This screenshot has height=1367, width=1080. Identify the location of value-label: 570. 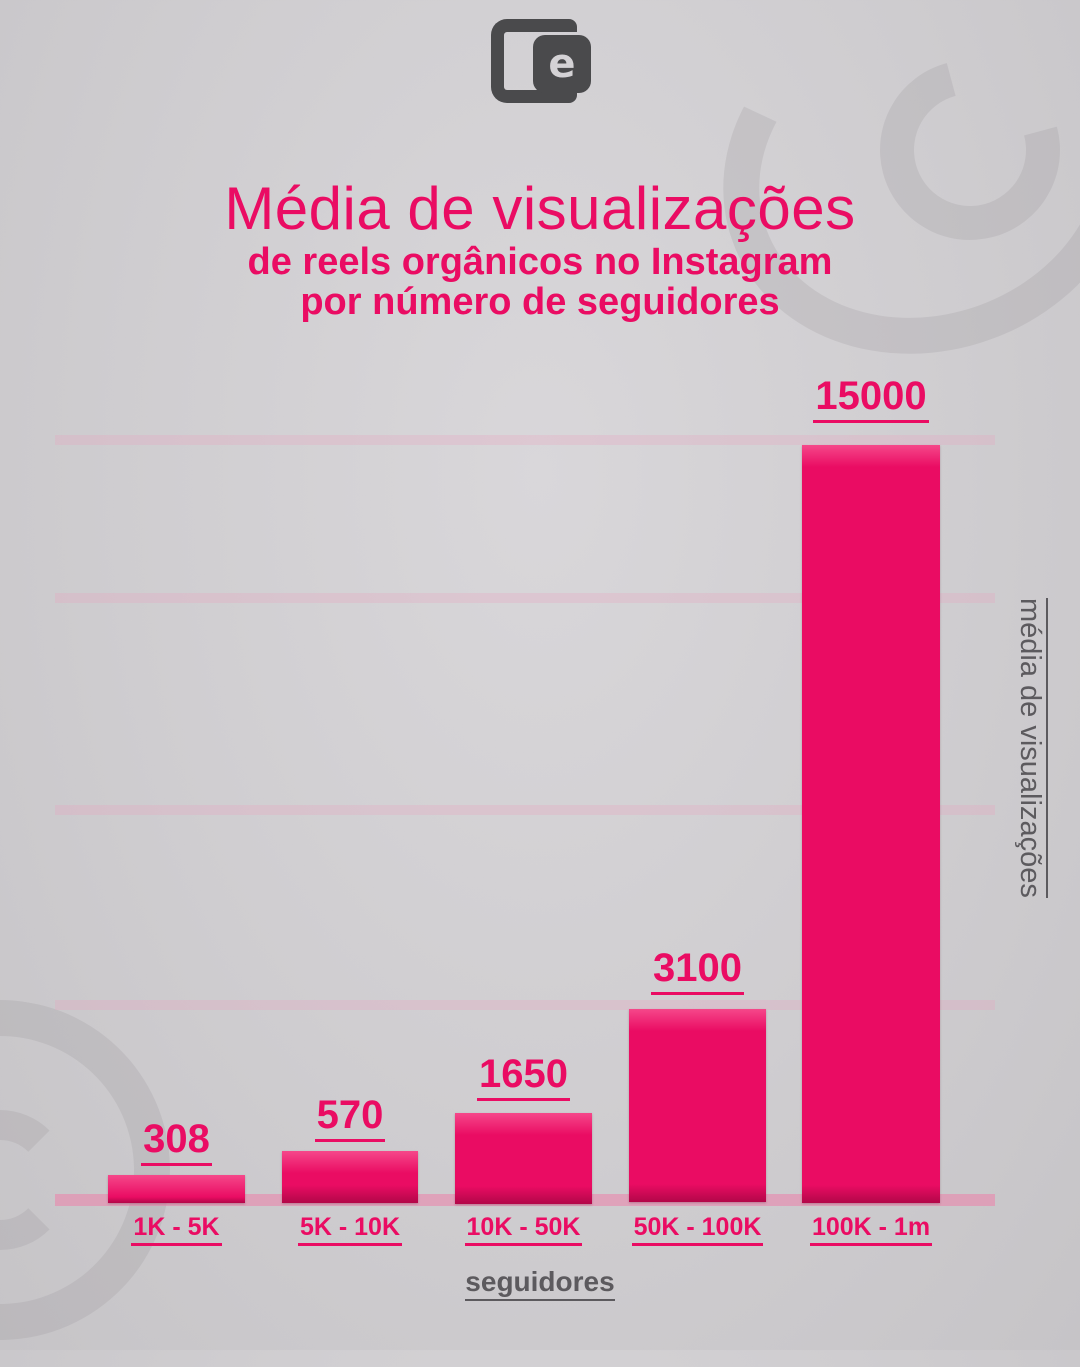
(350, 1117).